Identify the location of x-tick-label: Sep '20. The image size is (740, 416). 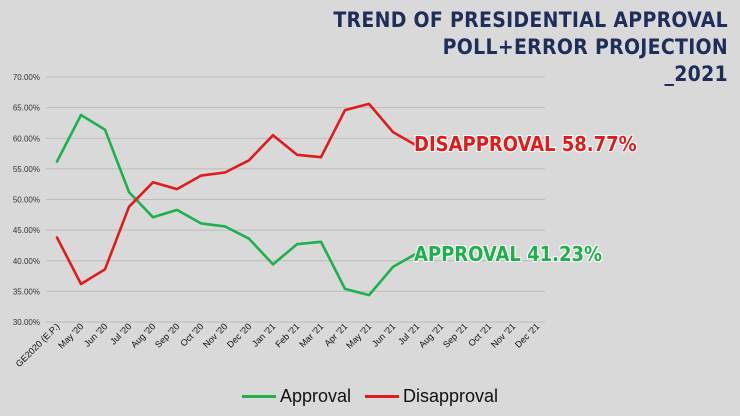
(167, 335).